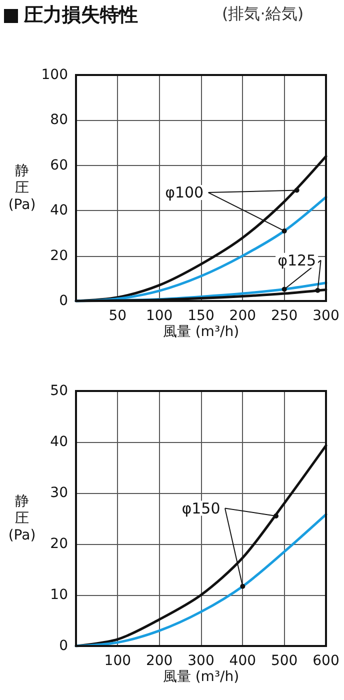  Describe the element at coordinates (242, 661) in the screenshot. I see `x-tick-label: 400` at that location.